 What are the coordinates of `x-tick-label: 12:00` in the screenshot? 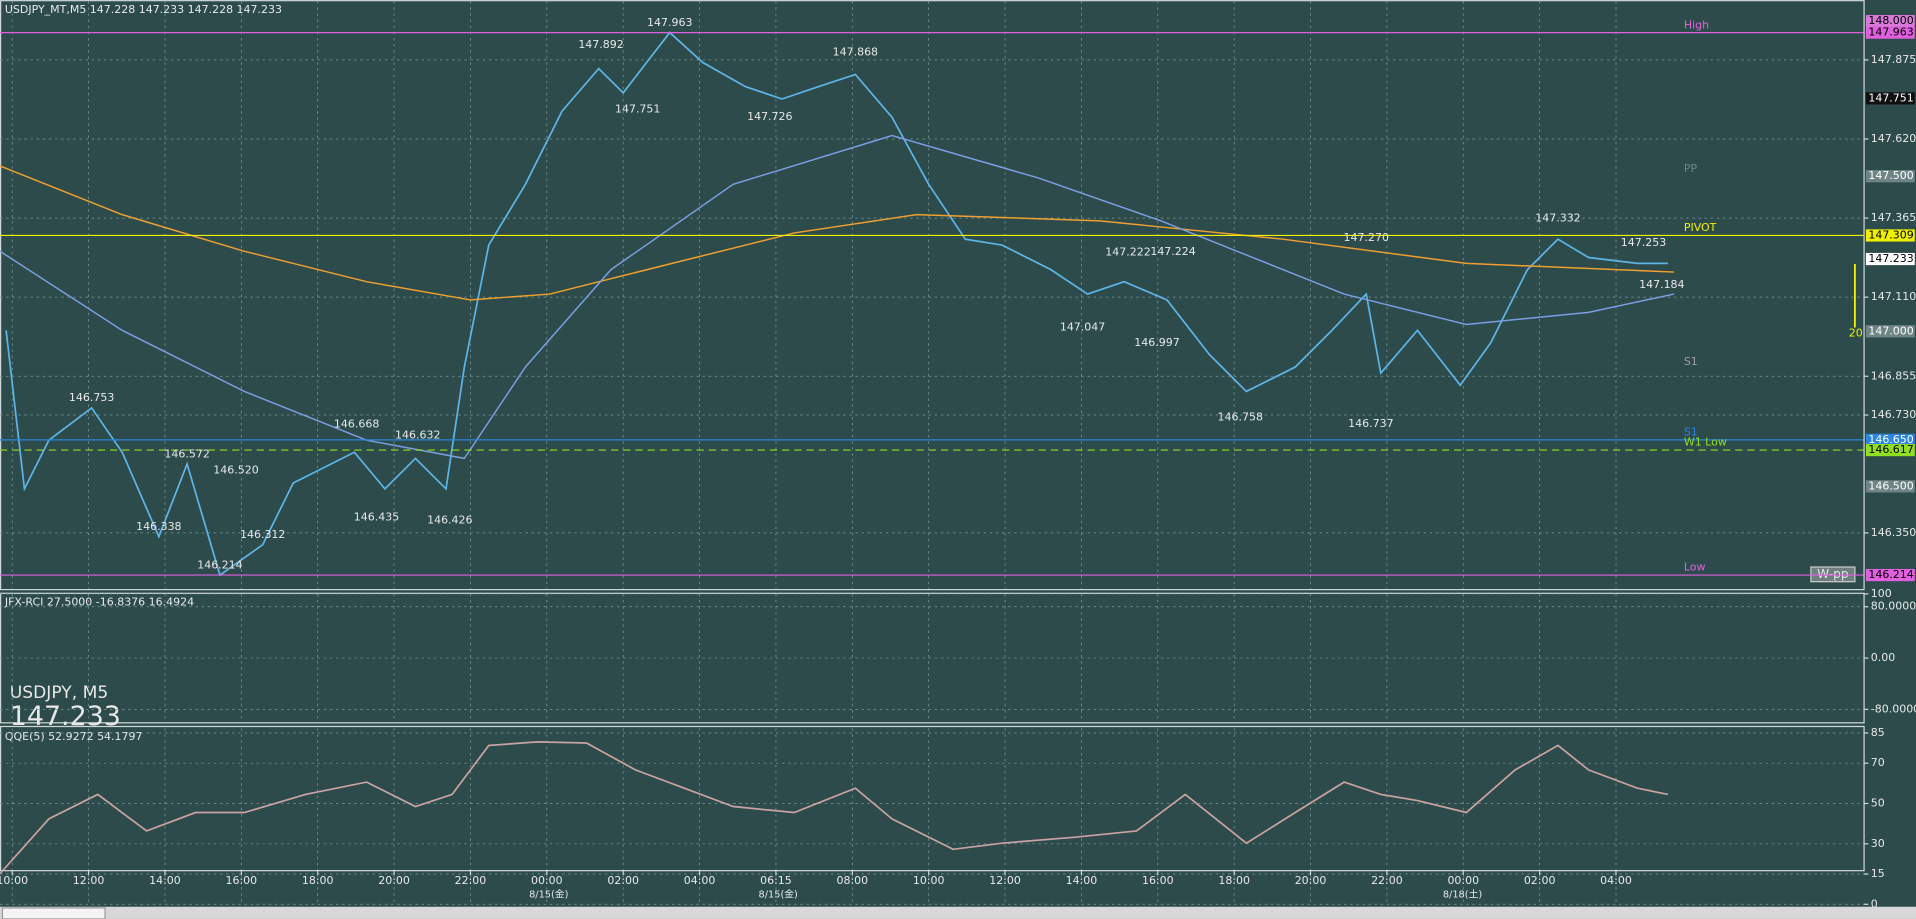 It's located at (1005, 880).